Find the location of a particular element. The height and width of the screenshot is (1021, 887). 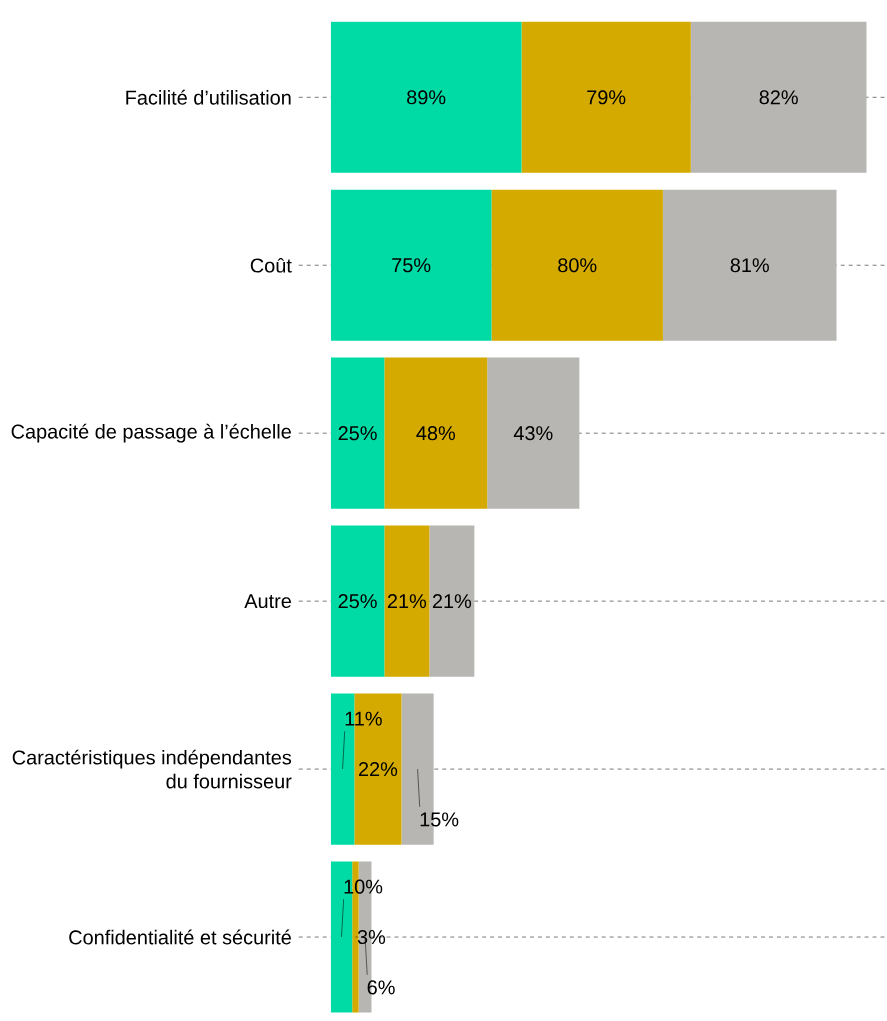

data-label: 81% is located at coordinates (750, 265).